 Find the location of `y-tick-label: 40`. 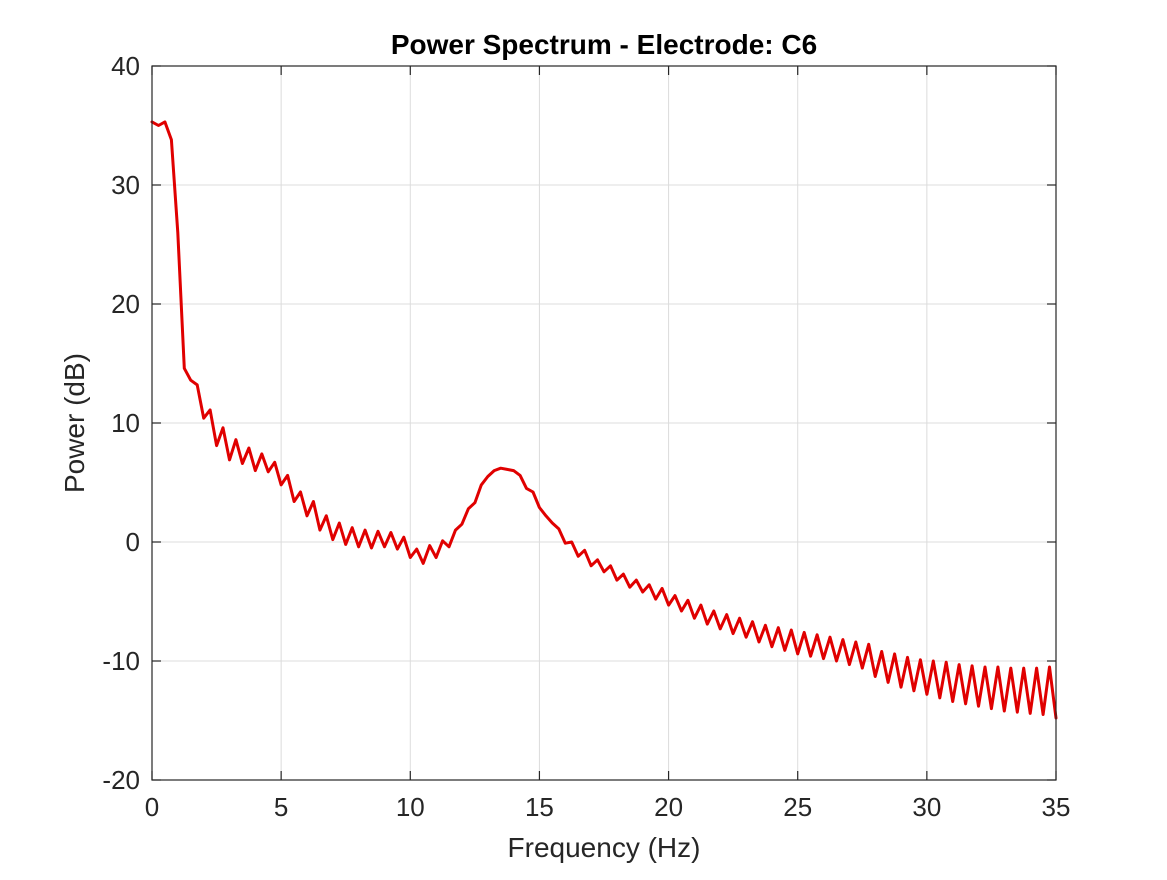

y-tick-label: 40 is located at coordinates (125, 66).